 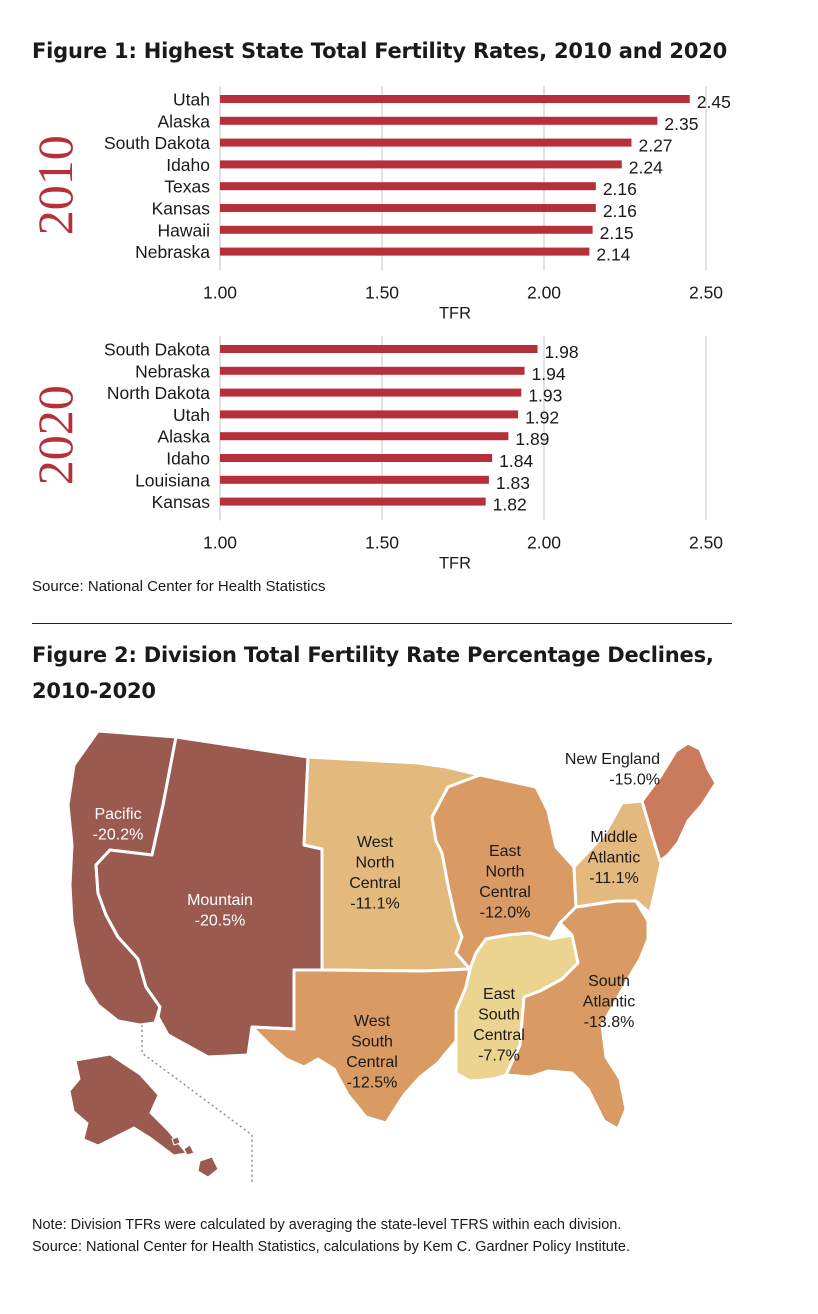 What do you see at coordinates (94, 691) in the screenshot?
I see `figure-2-title-line-2: 2010-2020` at bounding box center [94, 691].